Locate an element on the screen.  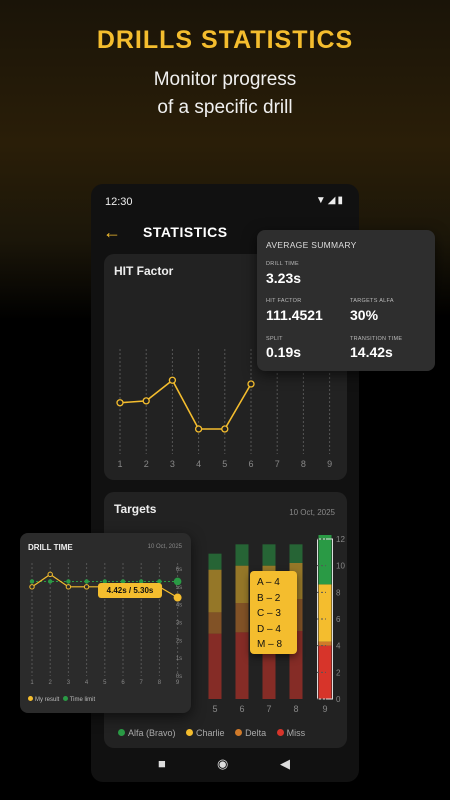
targets-alfa-value: 30% is located at coordinates (364, 315).